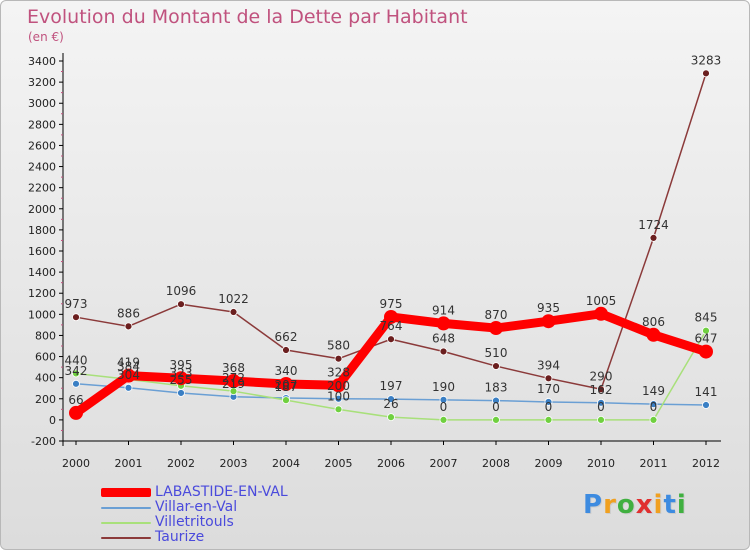 The image size is (750, 550). Describe the element at coordinates (601, 301) in the screenshot. I see `data-label: 1005` at that location.